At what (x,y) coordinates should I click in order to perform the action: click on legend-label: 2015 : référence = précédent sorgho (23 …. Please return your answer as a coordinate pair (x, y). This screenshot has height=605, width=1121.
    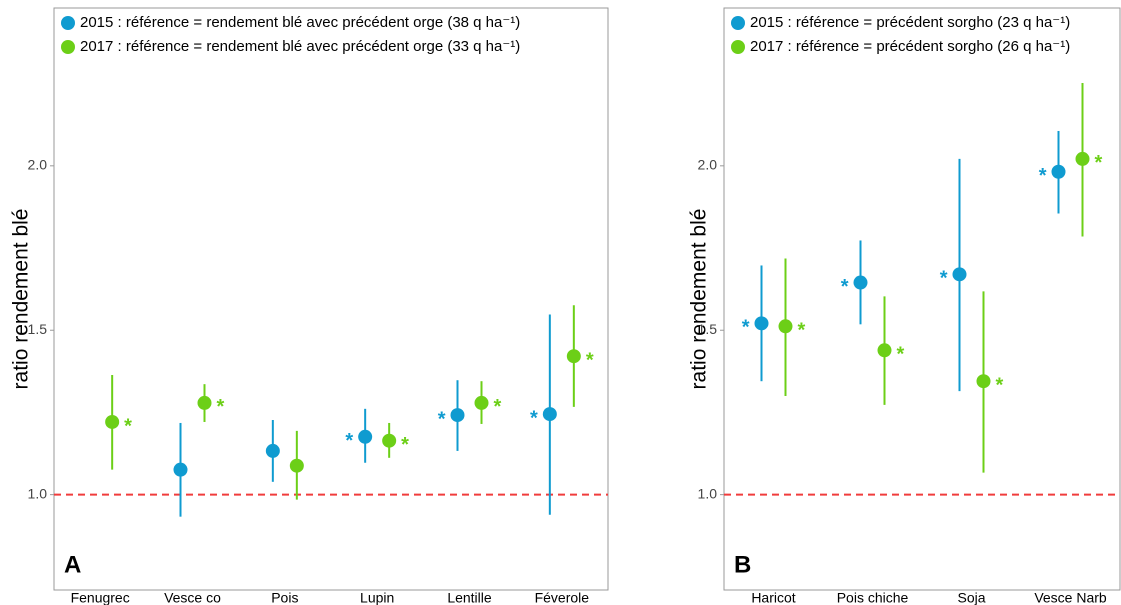
    Looking at the image, I should click on (910, 22).